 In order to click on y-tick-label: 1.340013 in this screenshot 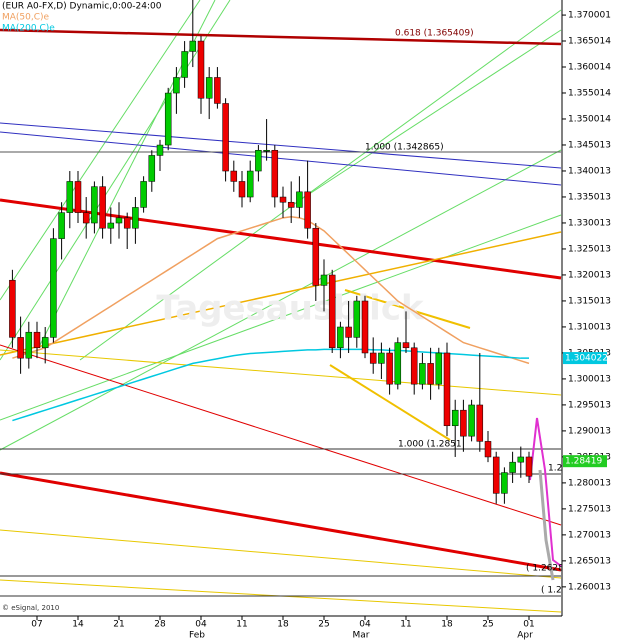, I will do `click(589, 171)`.